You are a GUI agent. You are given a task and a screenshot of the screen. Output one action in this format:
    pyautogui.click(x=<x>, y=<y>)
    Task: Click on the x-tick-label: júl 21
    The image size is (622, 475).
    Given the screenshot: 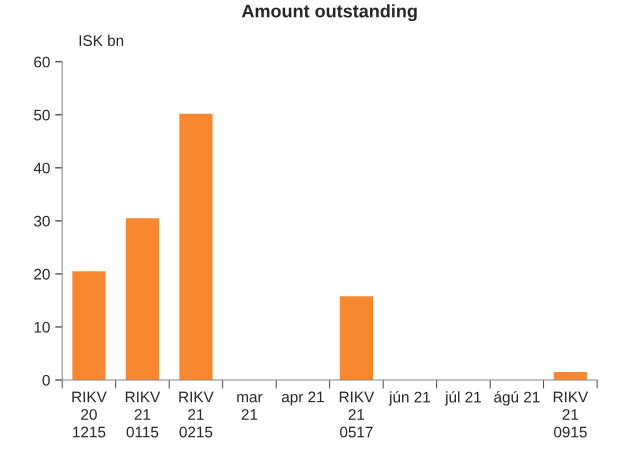 What is the action you would take?
    pyautogui.click(x=462, y=398)
    